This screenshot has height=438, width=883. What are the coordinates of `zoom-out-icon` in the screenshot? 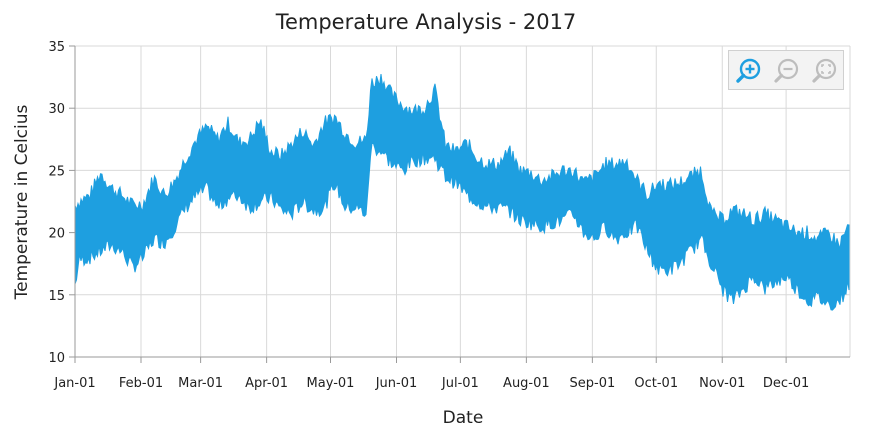 It's located at (787, 71).